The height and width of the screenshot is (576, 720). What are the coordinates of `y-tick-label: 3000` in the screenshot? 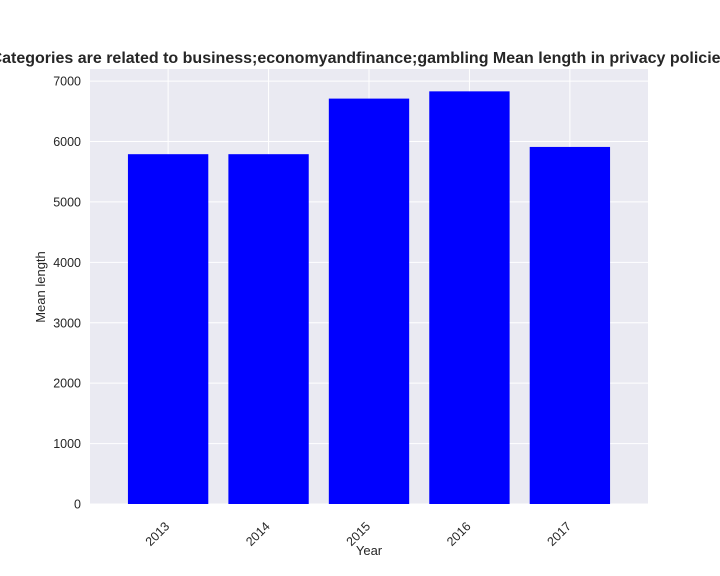 It's located at (67, 323).